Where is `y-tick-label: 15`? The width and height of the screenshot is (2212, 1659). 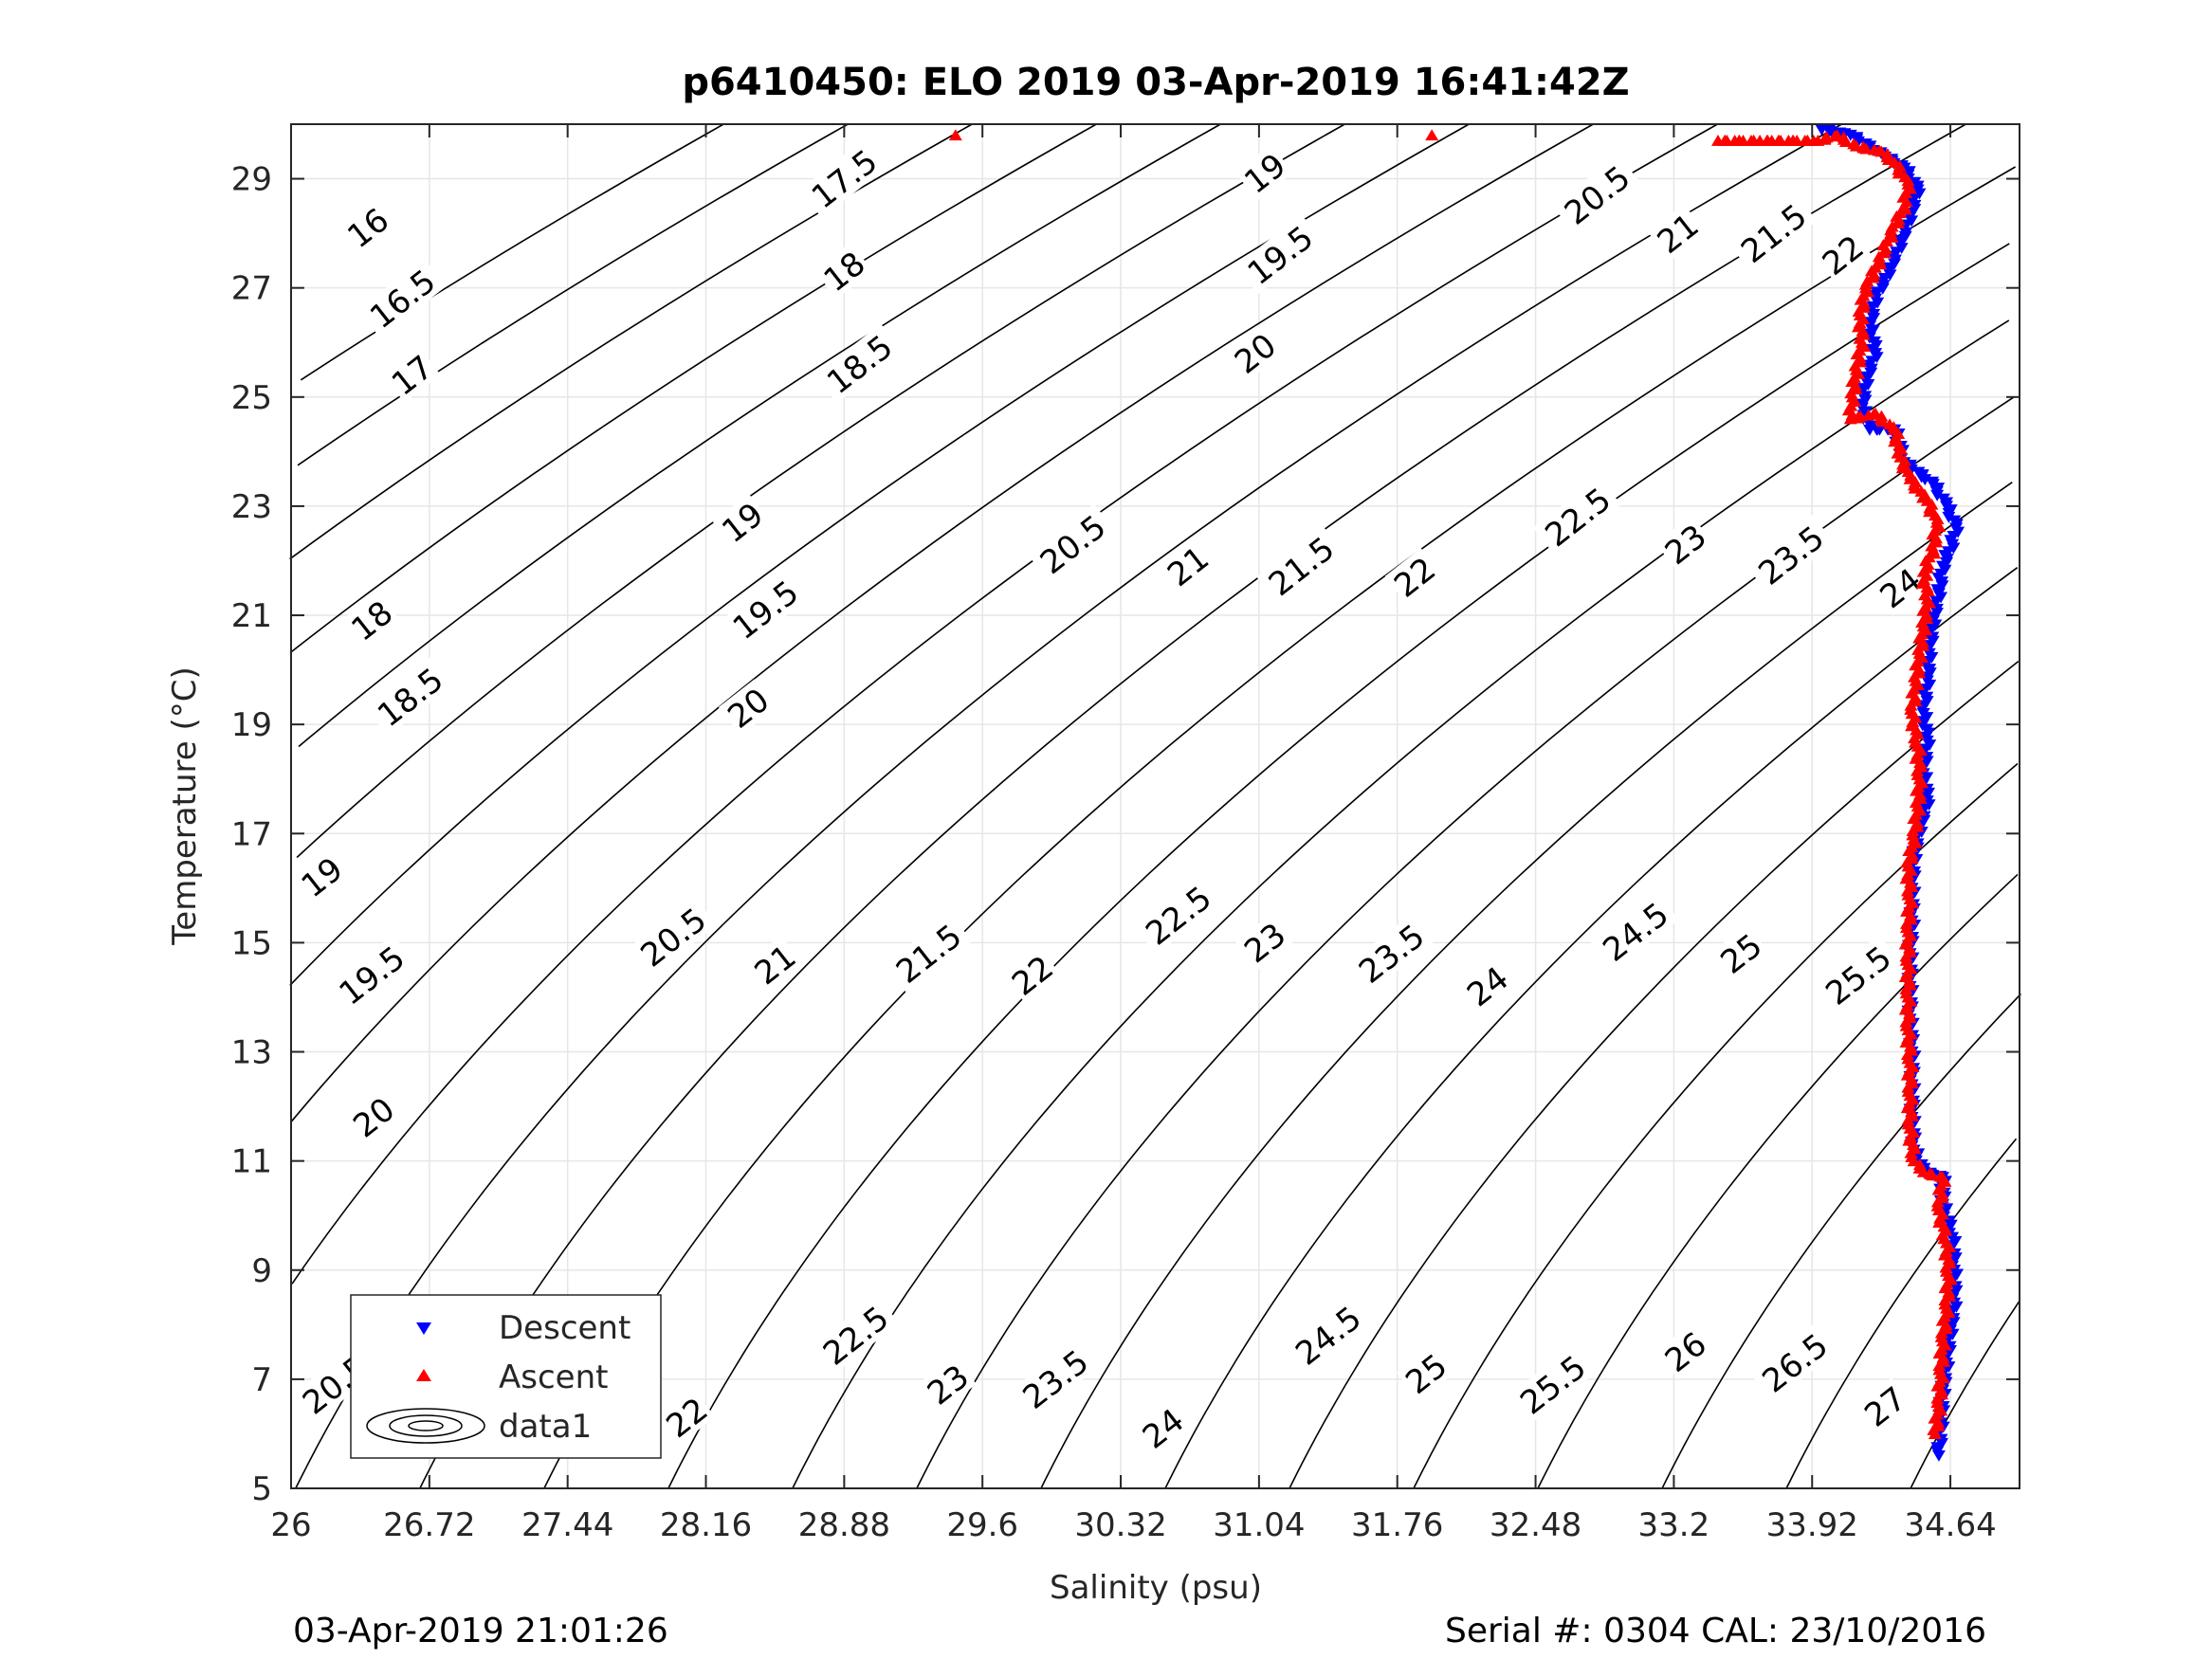 y-tick-label: 15 is located at coordinates (251, 943).